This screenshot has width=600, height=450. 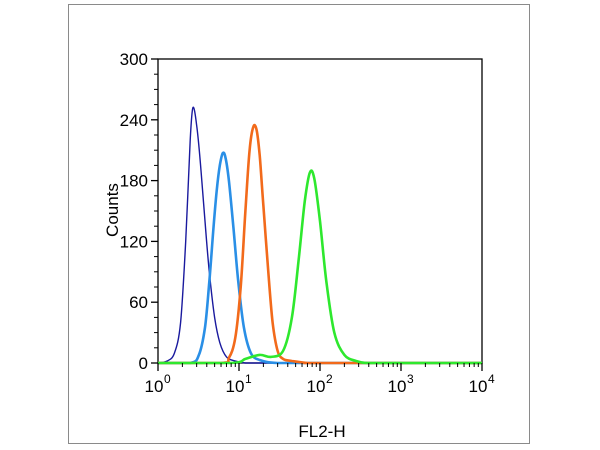 What do you see at coordinates (134, 120) in the screenshot?
I see `y-tick-label: 240` at bounding box center [134, 120].